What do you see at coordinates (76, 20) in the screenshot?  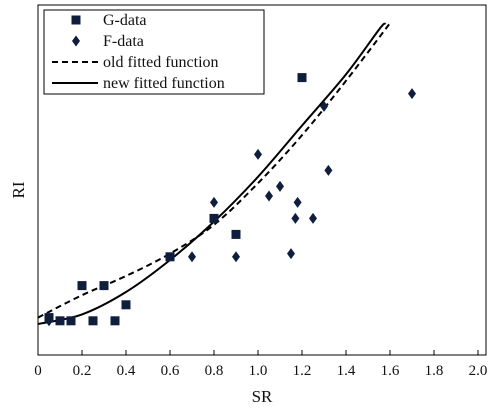 I see `legend-symbol-g-data` at bounding box center [76, 20].